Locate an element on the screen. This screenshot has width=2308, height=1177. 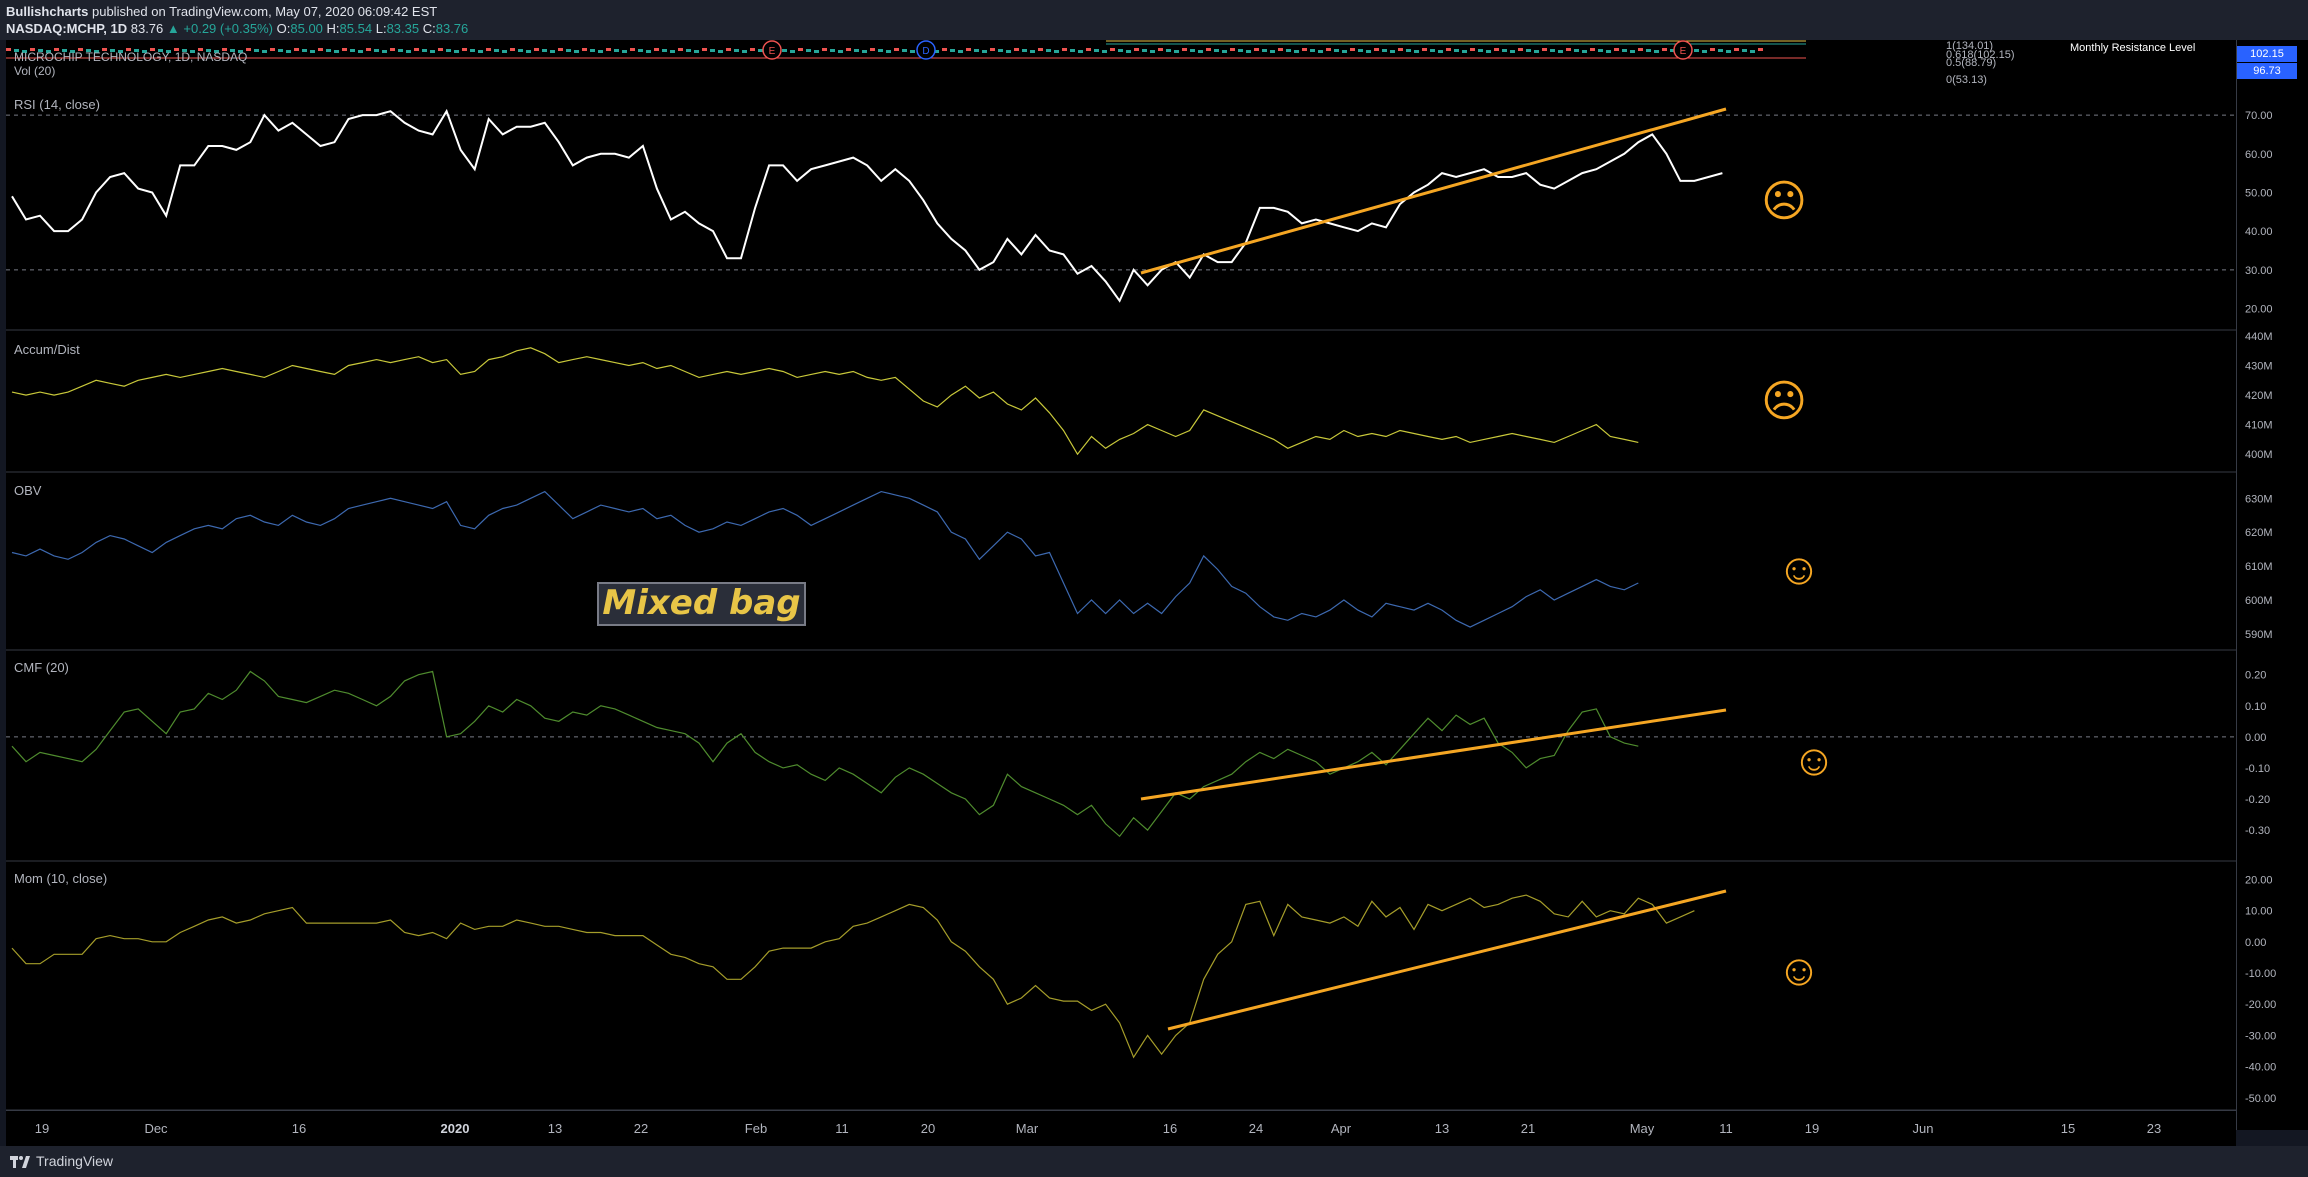
time-axis-label: 20 is located at coordinates (928, 1128).